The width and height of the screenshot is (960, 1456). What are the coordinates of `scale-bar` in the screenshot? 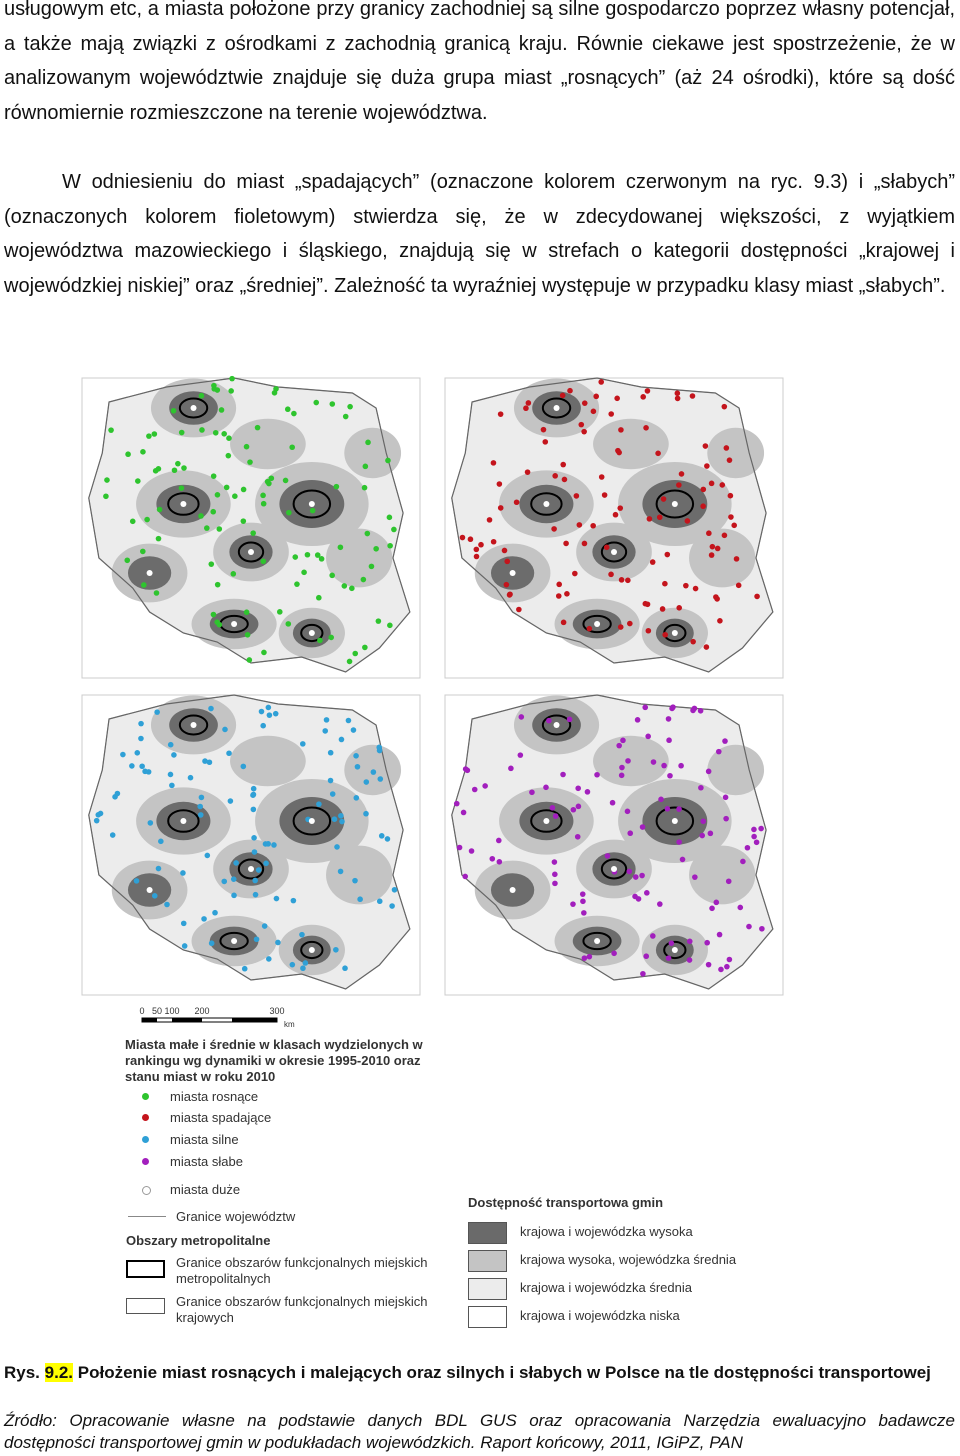 It's located at (187, 1020).